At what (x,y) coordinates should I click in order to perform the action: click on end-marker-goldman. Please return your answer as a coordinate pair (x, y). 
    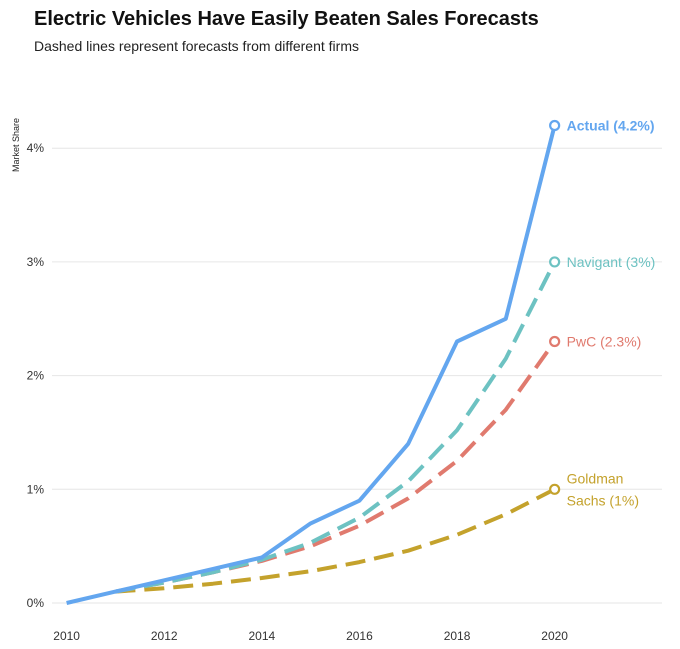
    Looking at the image, I should click on (555, 489).